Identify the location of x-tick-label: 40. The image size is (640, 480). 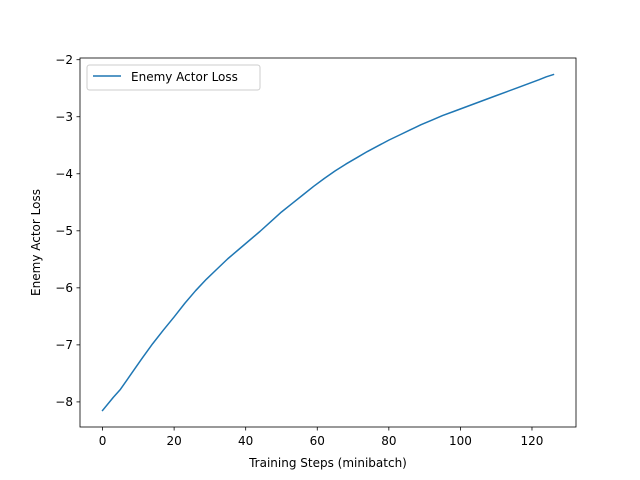
(245, 441).